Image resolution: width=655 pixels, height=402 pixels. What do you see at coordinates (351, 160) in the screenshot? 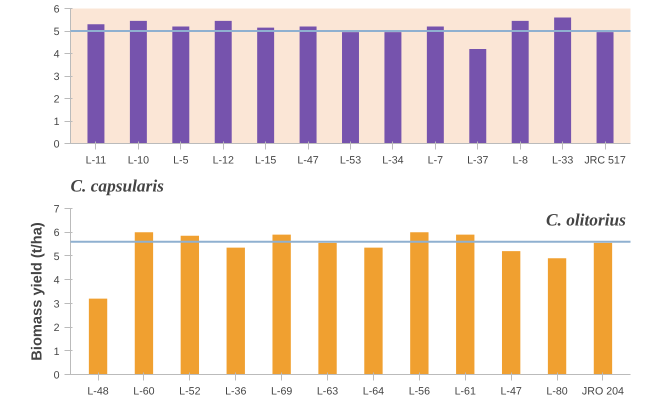
I see `x-tick-label: L-53` at bounding box center [351, 160].